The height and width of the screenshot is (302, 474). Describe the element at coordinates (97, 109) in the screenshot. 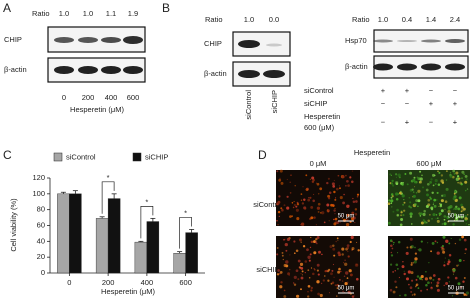

I see `x-label: Hesperetin (μM)` at that location.